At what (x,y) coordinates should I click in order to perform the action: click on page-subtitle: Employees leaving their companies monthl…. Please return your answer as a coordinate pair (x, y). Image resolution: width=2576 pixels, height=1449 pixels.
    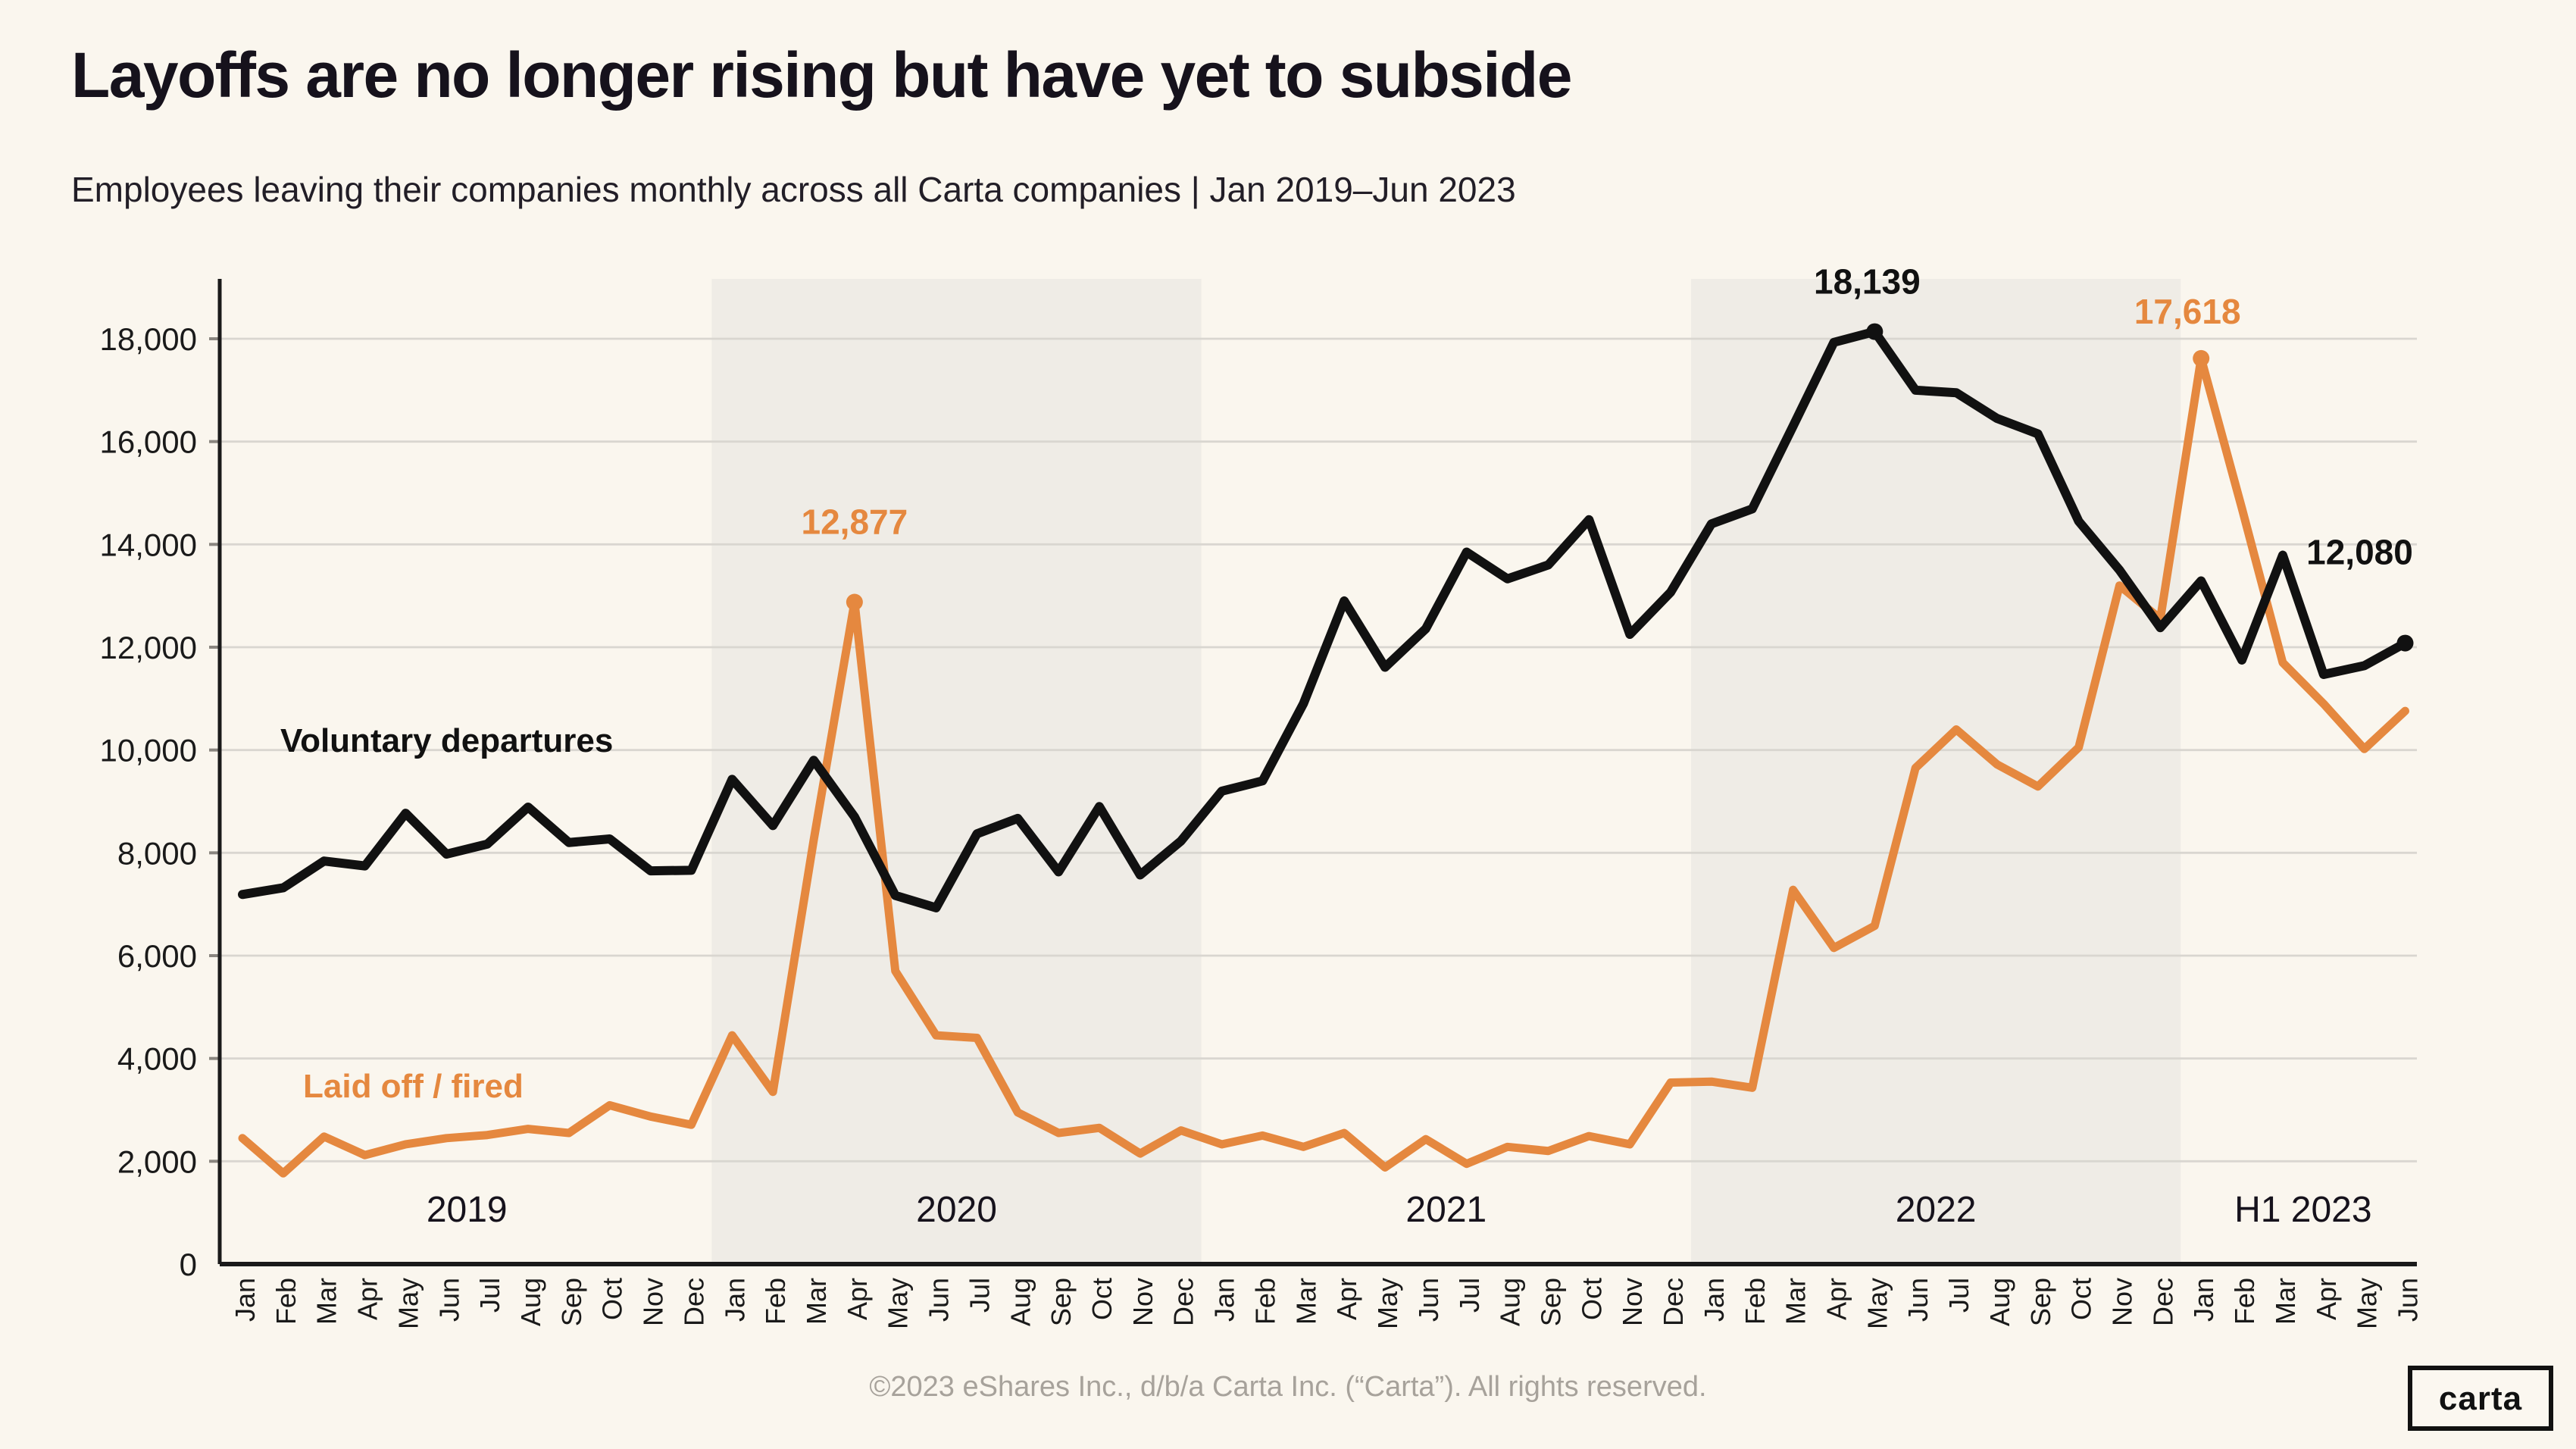
    Looking at the image, I should click on (794, 190).